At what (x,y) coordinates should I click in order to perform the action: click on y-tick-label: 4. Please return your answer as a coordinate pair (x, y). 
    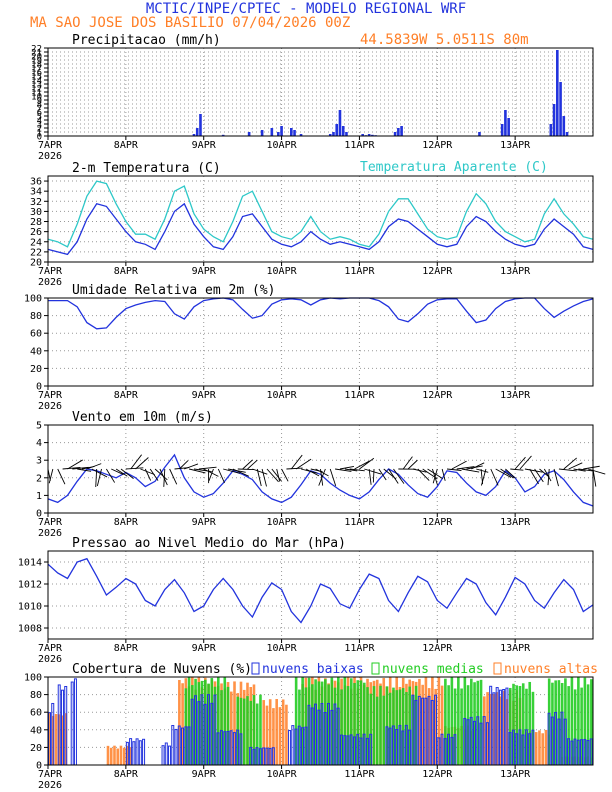
    Looking at the image, I should click on (39, 122).